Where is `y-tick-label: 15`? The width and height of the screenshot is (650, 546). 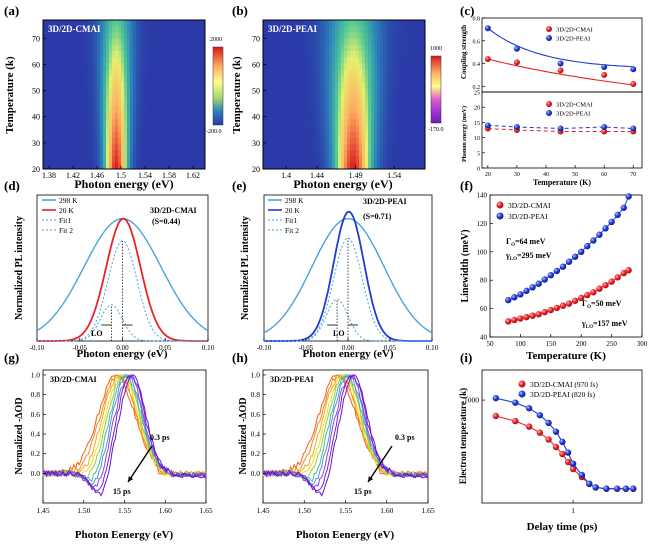 y-tick-label: 15 is located at coordinates (477, 124).